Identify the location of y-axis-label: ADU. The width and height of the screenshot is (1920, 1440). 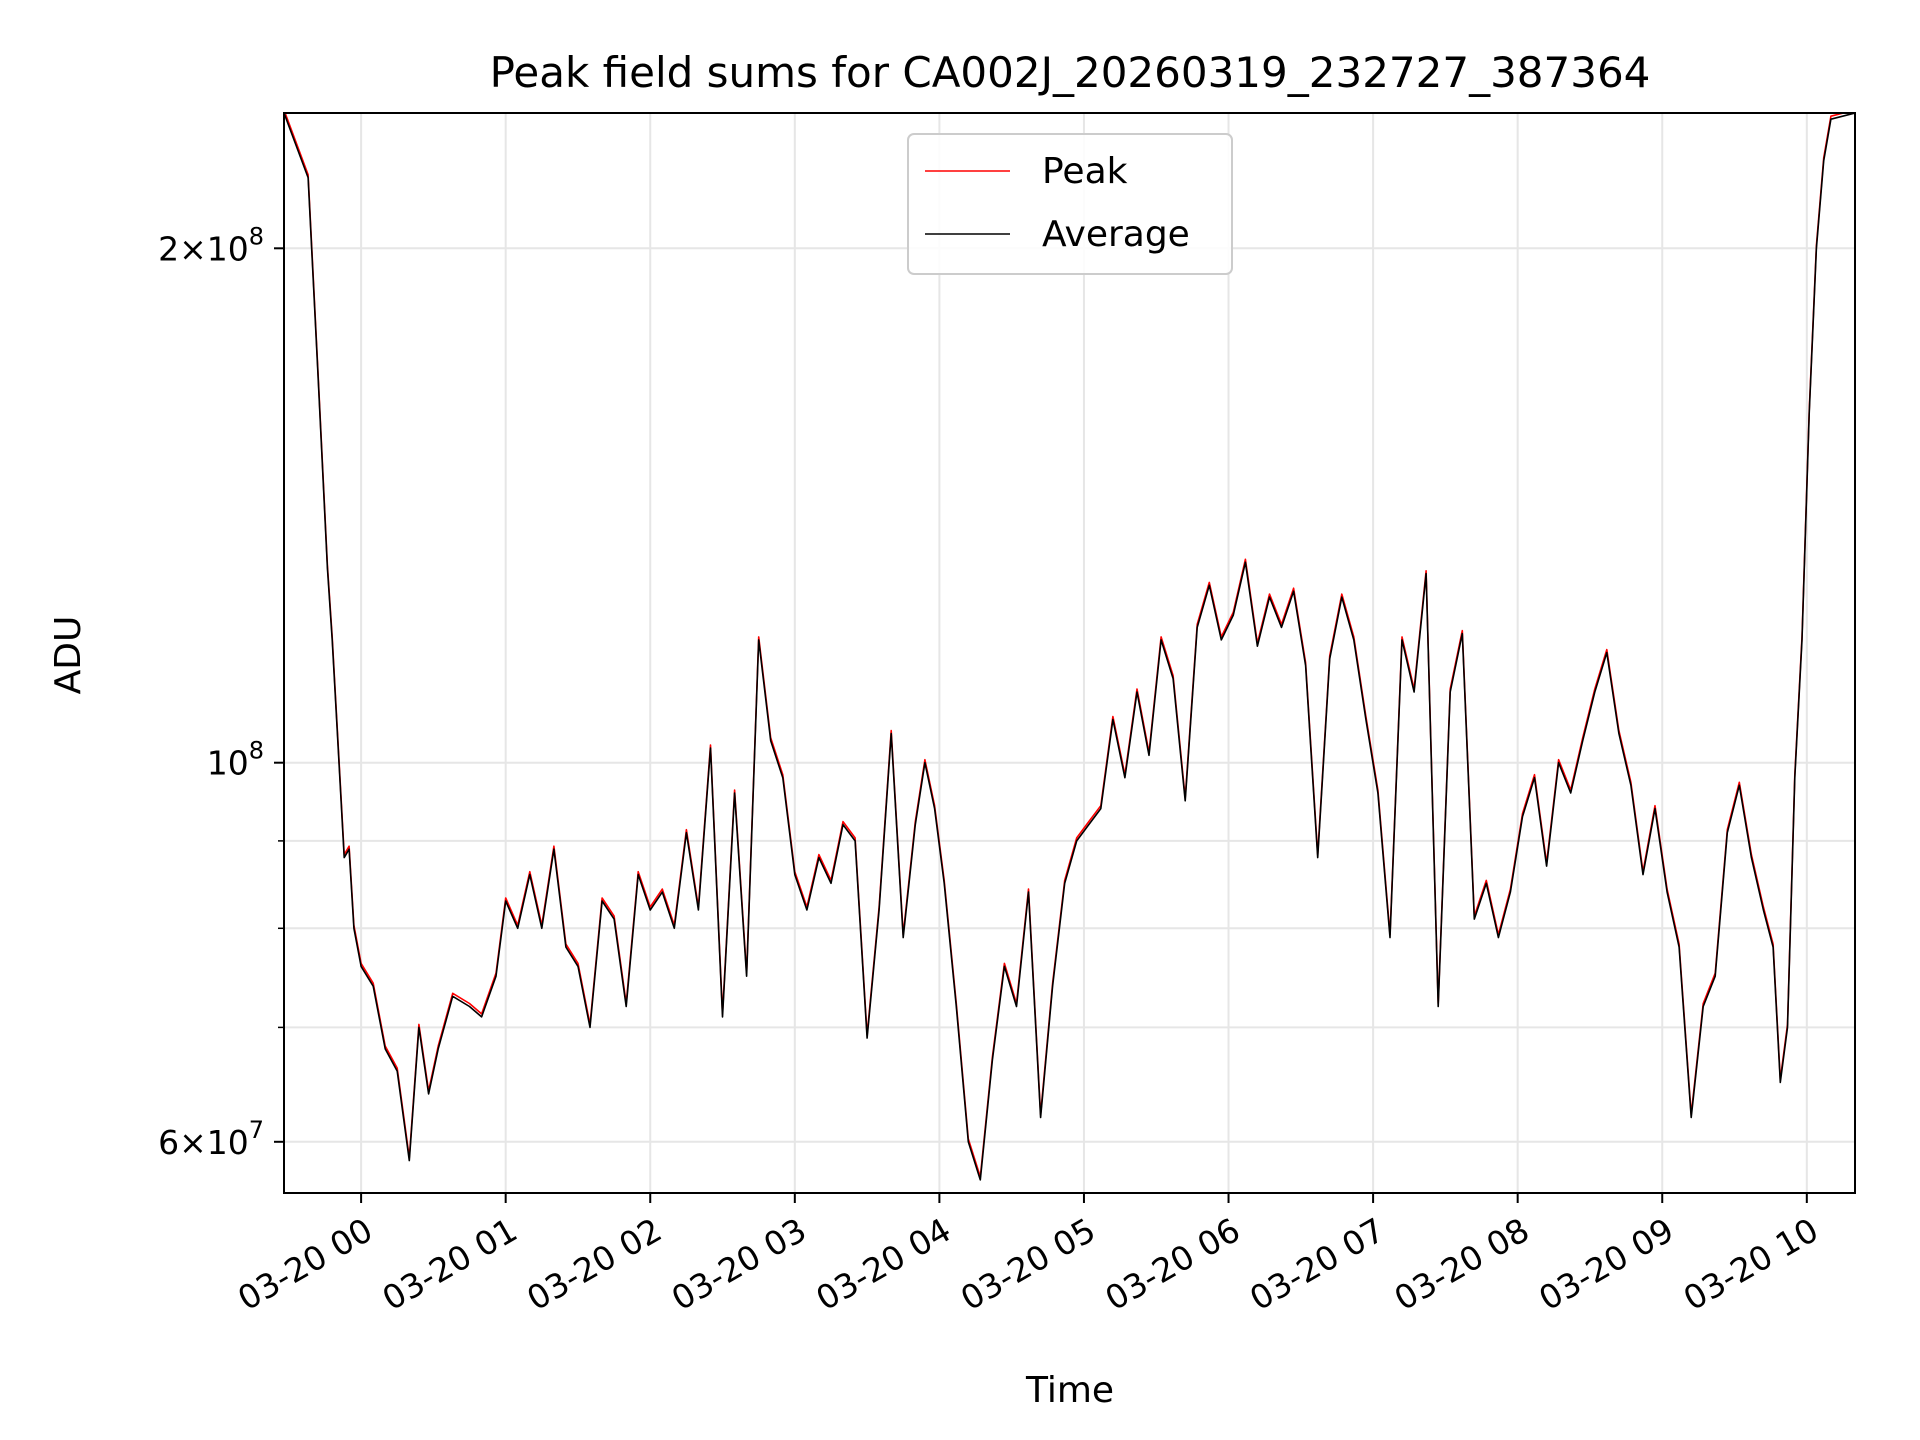
(68, 655).